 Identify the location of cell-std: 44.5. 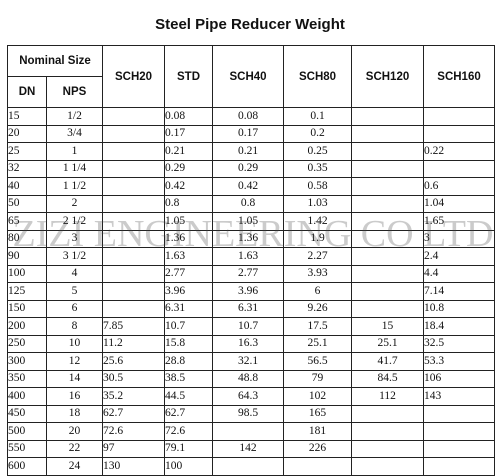
(189, 396).